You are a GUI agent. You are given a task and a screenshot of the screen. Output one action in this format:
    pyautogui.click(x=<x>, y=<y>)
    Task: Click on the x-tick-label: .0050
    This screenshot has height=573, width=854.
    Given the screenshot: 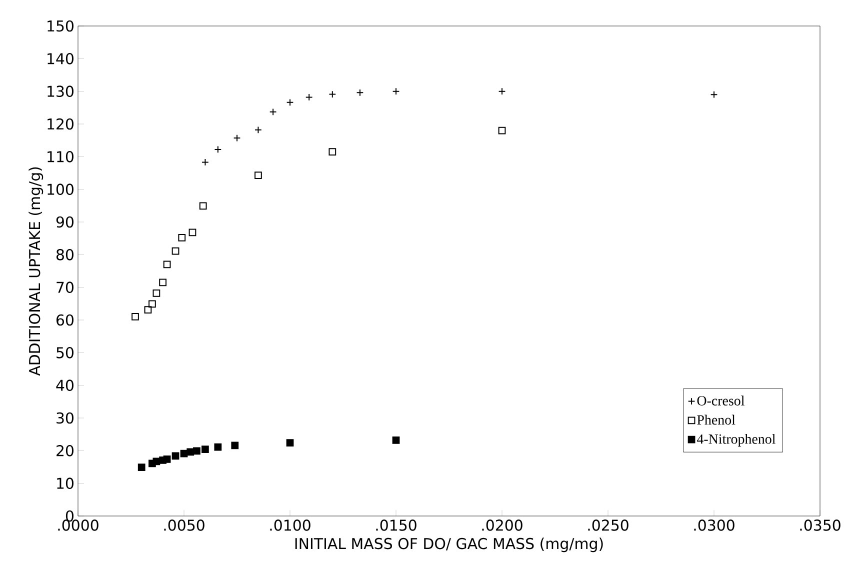 What is the action you would take?
    pyautogui.click(x=184, y=525)
    